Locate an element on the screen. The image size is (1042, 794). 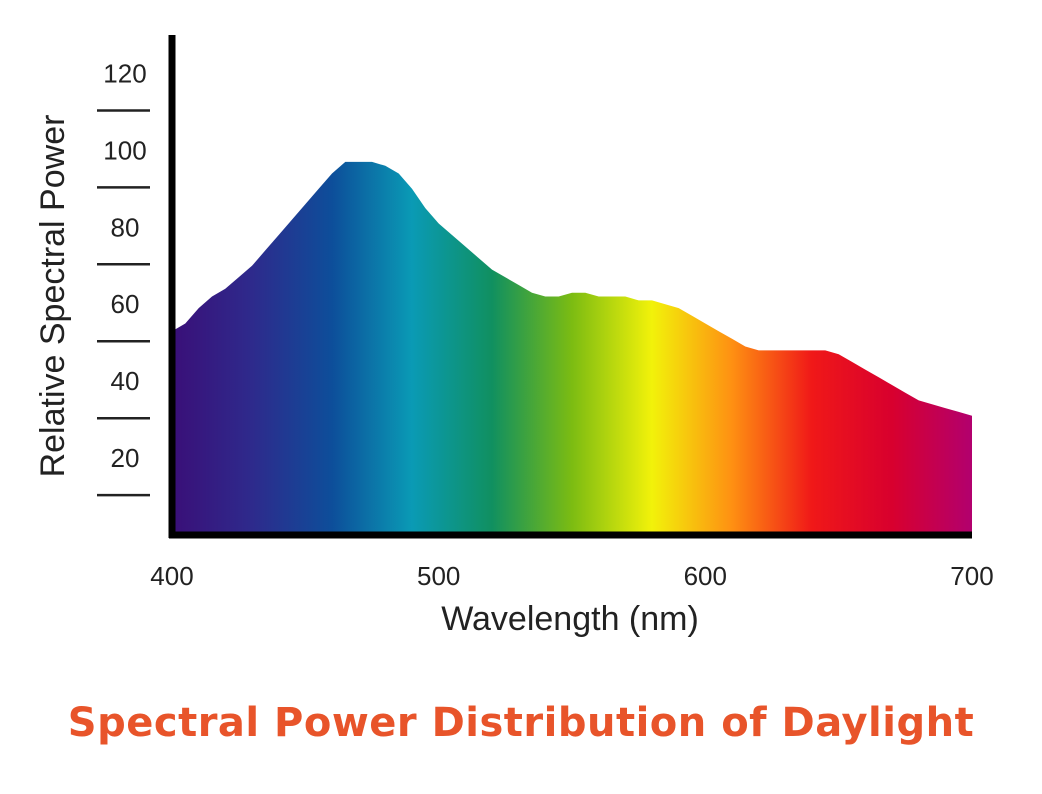
x-ticks: 400 500 600 700 is located at coordinates (571, 576).